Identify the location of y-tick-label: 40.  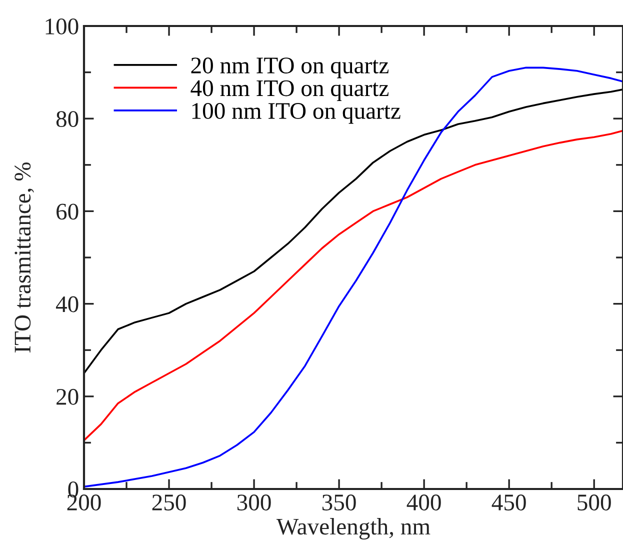
(67, 304).